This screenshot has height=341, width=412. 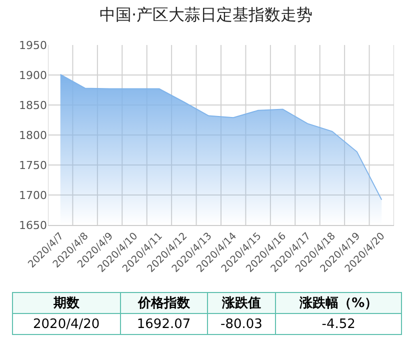 I want to click on text: 2020/4/20, so click(x=66, y=324).